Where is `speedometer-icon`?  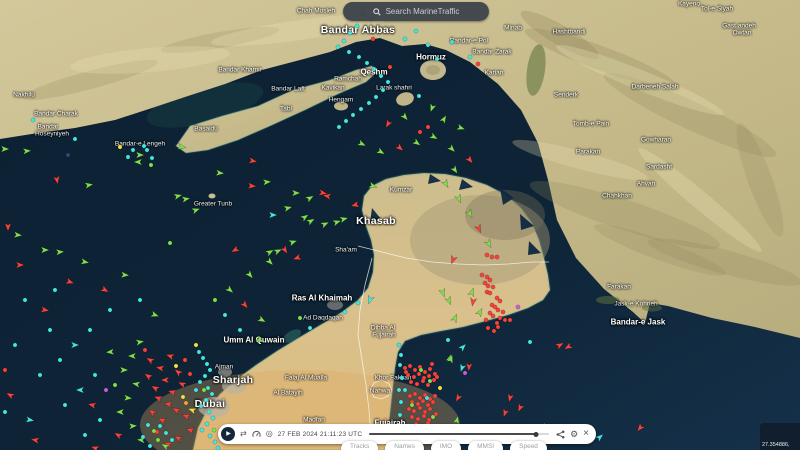 speedometer-icon is located at coordinates (256, 434).